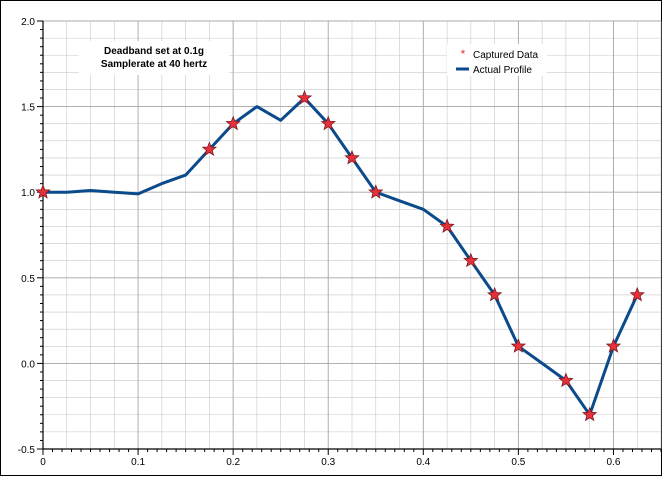 This screenshot has height=477, width=662. What do you see at coordinates (138, 462) in the screenshot?
I see `x-tick-label: 0.1` at bounding box center [138, 462].